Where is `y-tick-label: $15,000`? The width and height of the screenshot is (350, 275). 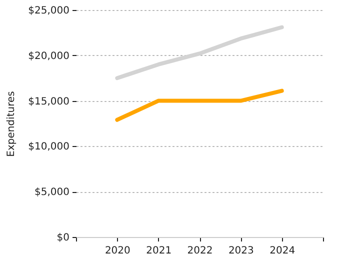
y-tick-label: $15,000 is located at coordinates (49, 102).